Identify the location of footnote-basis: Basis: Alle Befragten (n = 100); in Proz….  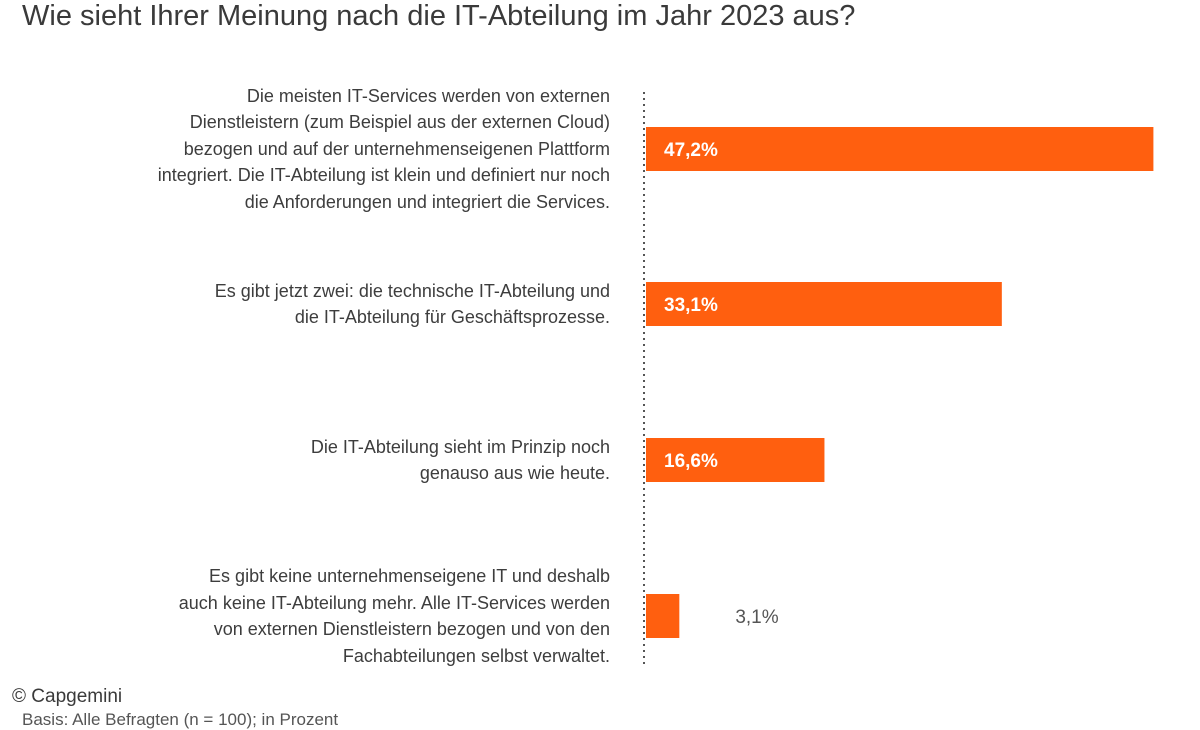
(180, 719).